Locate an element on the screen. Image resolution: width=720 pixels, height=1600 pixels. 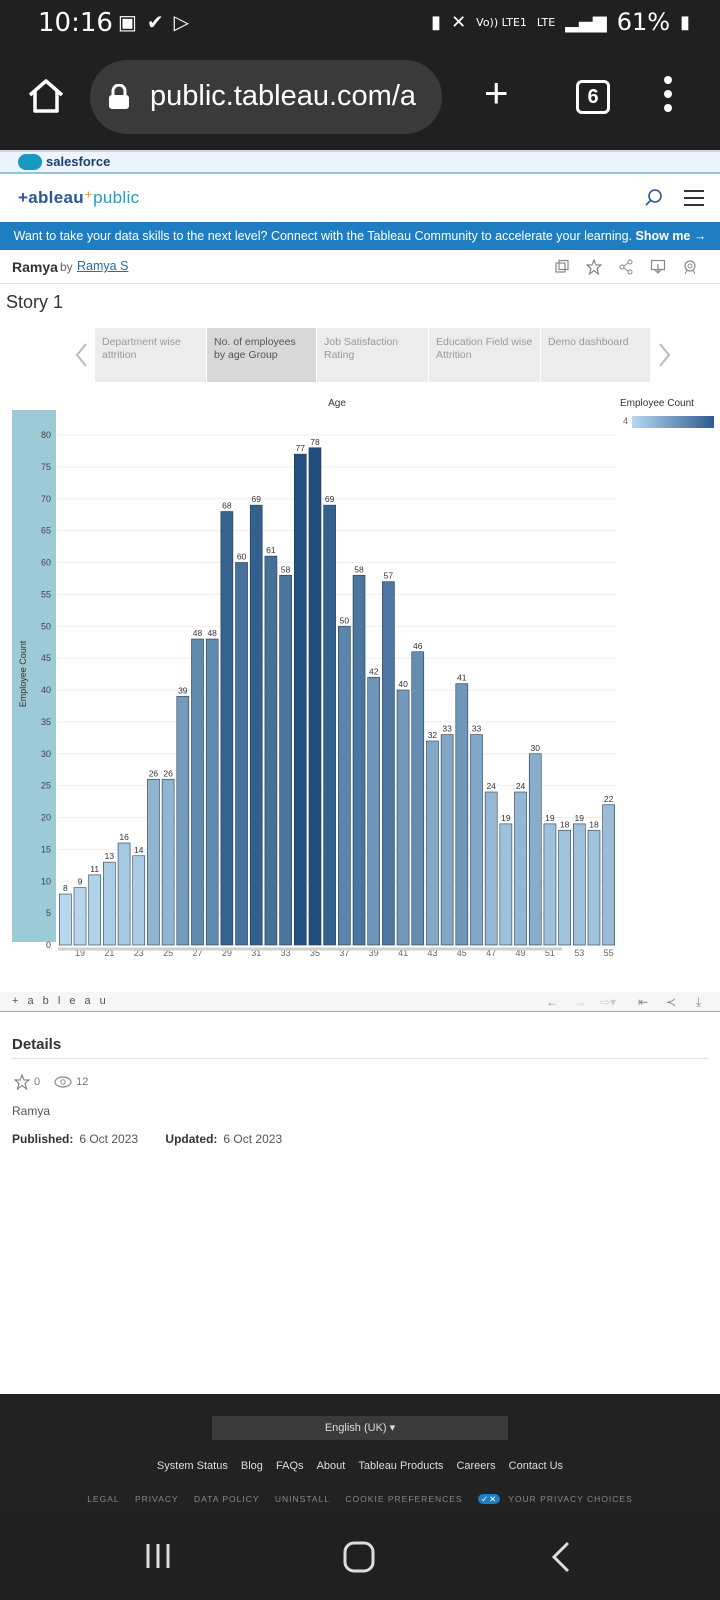
bar-value-label: 68 is located at coordinates (227, 506).